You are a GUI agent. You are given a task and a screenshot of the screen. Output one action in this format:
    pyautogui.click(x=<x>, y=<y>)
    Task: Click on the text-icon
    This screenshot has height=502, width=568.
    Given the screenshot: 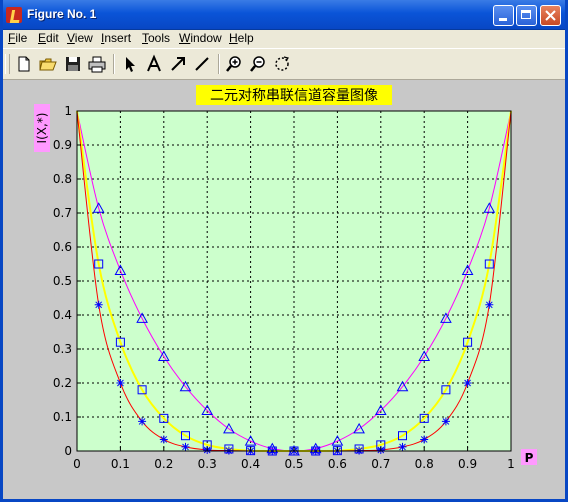 What is the action you would take?
    pyautogui.click(x=154, y=64)
    